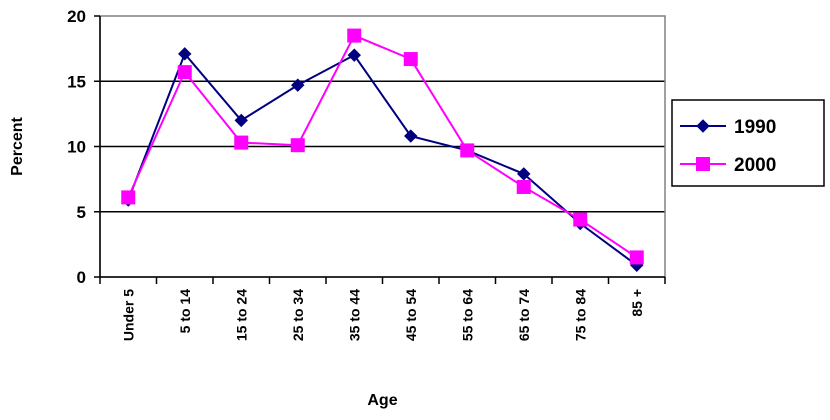 Image resolution: width=830 pixels, height=420 pixels. What do you see at coordinates (524, 315) in the screenshot?
I see `x-tick-label: 65 to 74` at bounding box center [524, 315].